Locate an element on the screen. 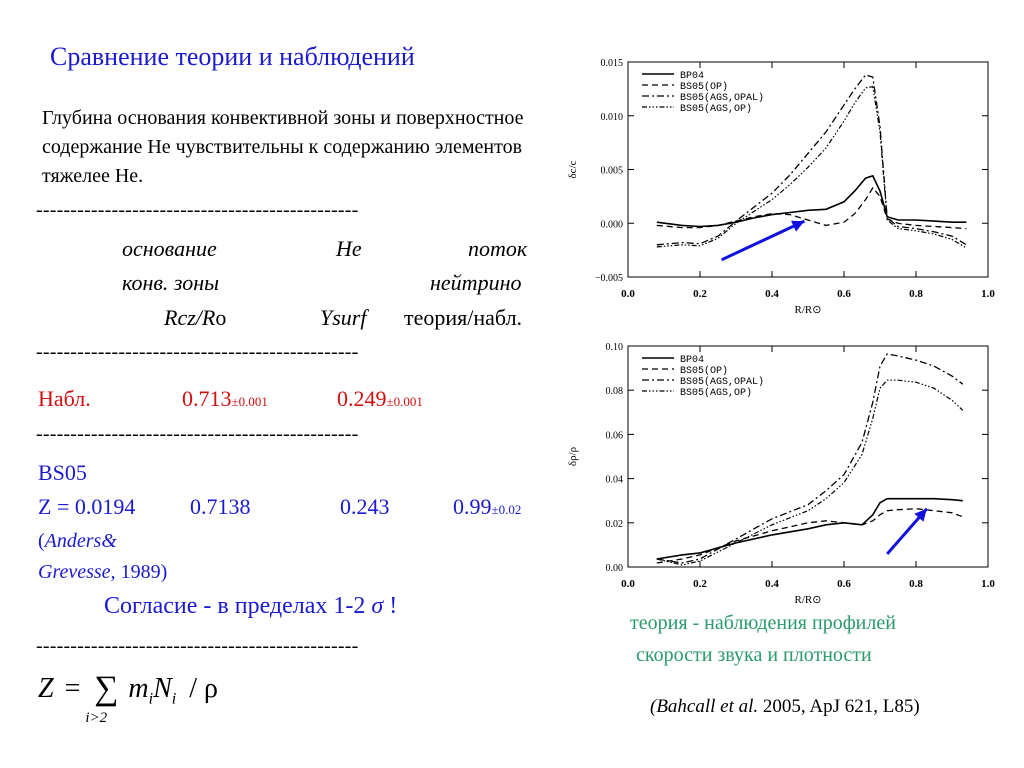 The height and width of the screenshot is (768, 1024). header-rcz-line3: Rcz/Ro is located at coordinates (195, 317).